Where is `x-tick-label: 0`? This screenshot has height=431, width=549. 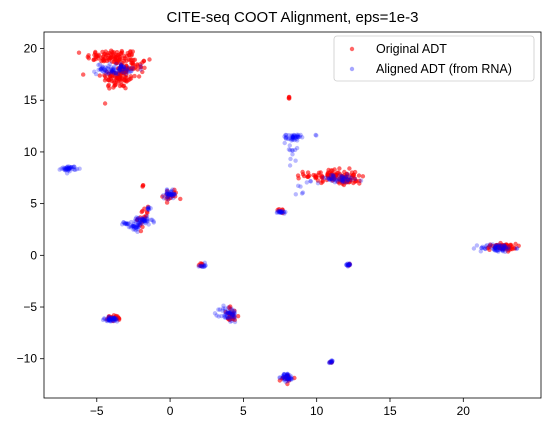
x-tick-label: 0 is located at coordinates (170, 411).